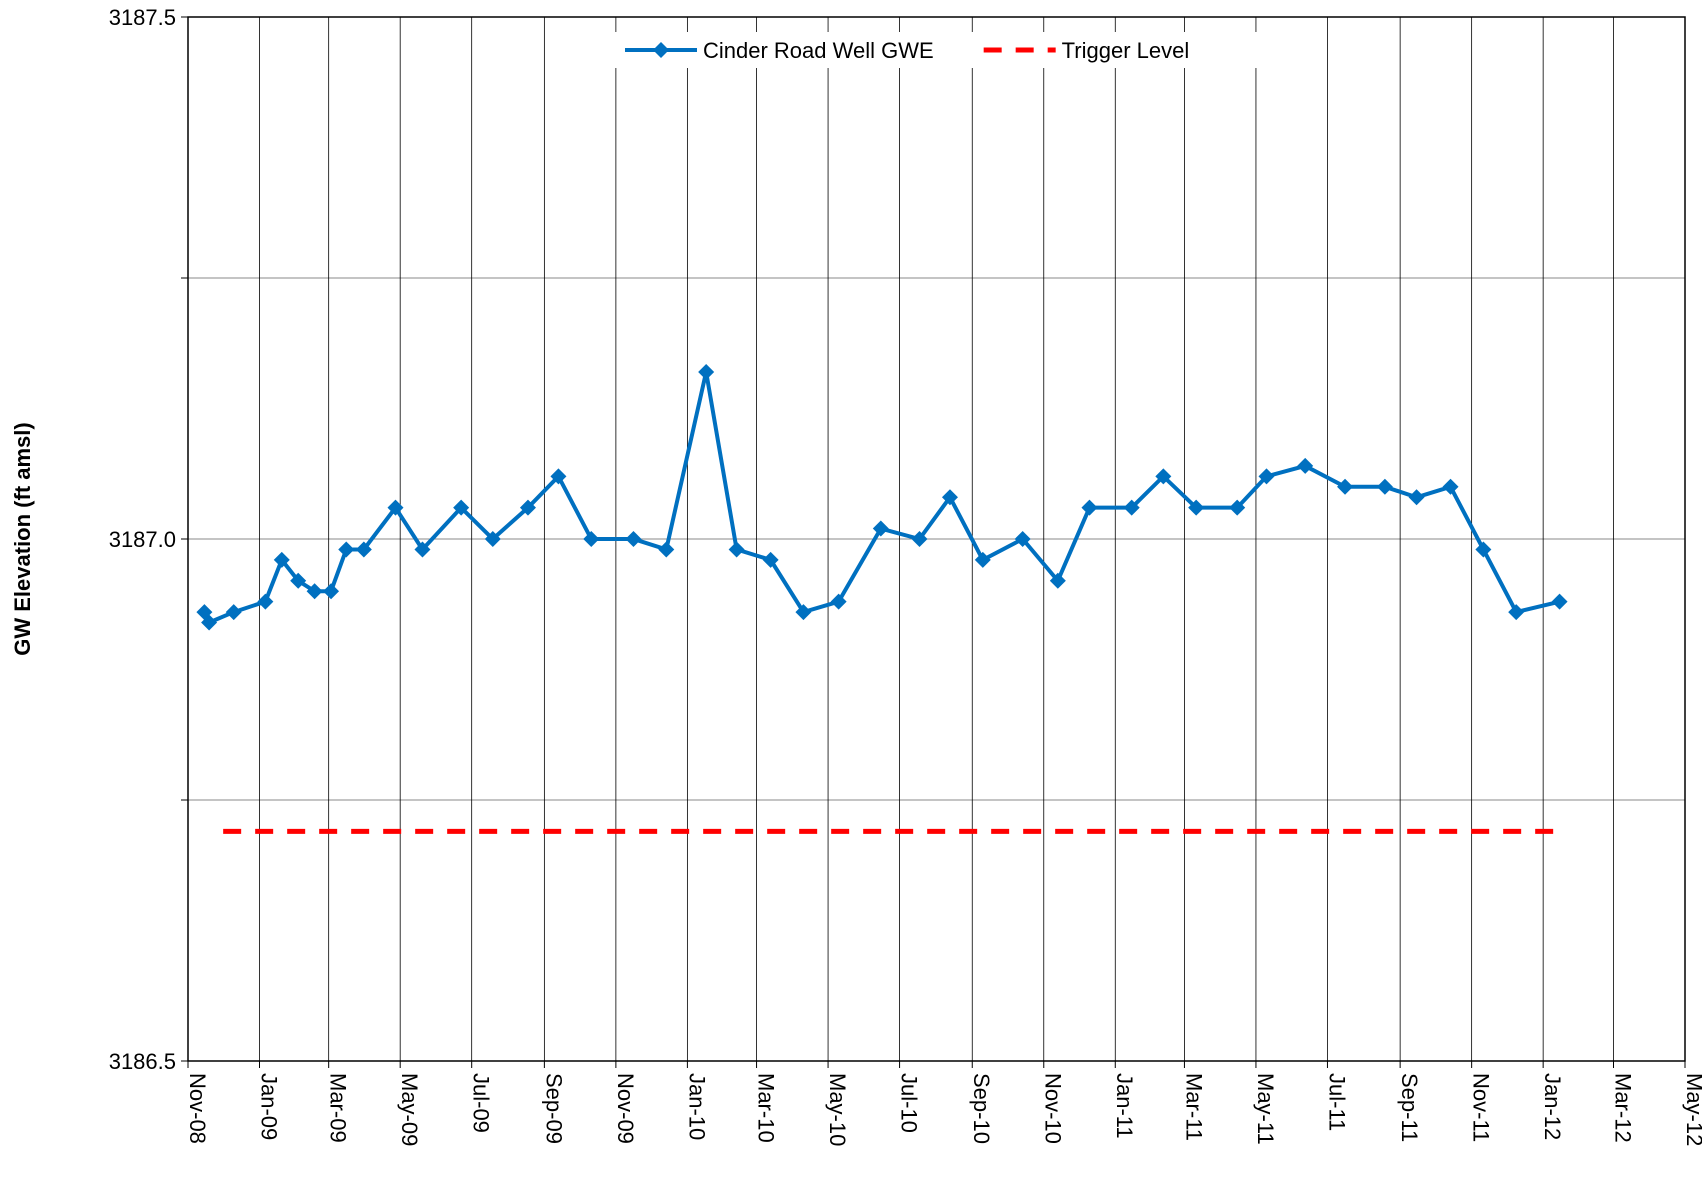 Image resolution: width=1702 pixels, height=1179 pixels. What do you see at coordinates (1336, 1102) in the screenshot?
I see `x-tick-label: Jul-11` at bounding box center [1336, 1102].